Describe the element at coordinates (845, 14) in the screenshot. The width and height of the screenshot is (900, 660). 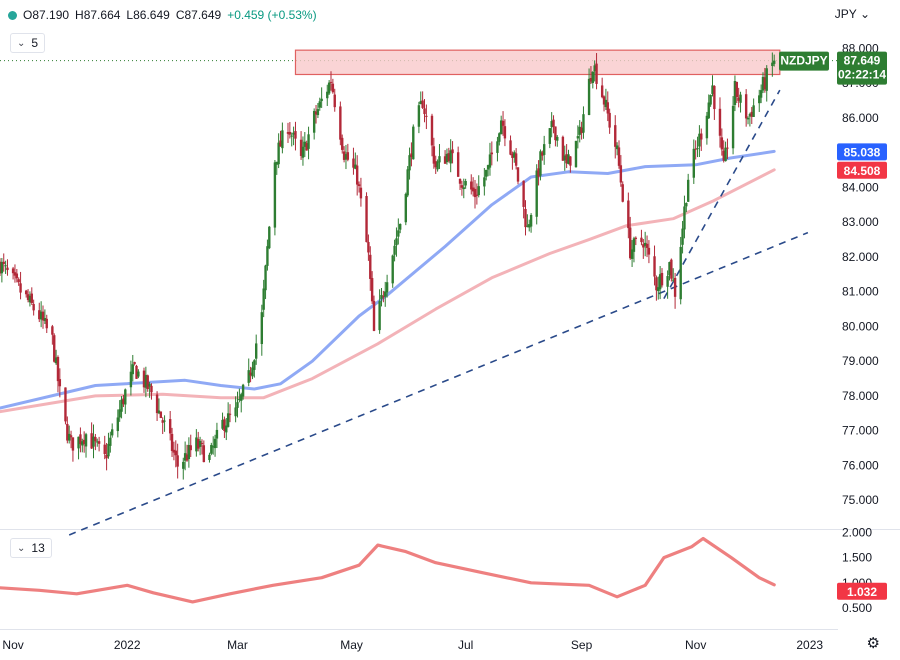
I see `currency-label: JPY` at that location.